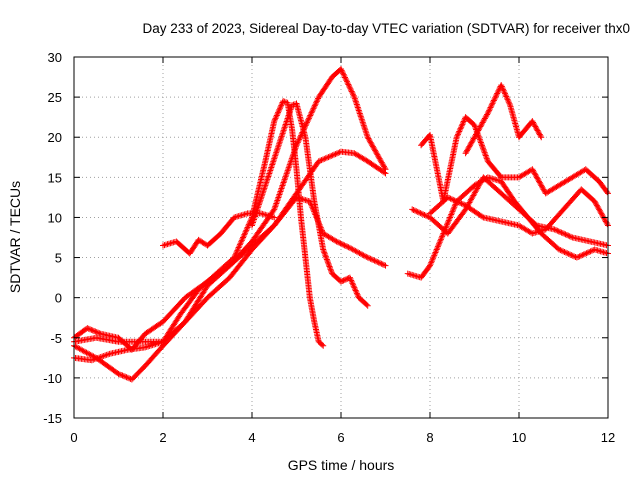 The width and height of the screenshot is (640, 480). What do you see at coordinates (55, 57) in the screenshot?
I see `y-tick-label: 30` at bounding box center [55, 57].